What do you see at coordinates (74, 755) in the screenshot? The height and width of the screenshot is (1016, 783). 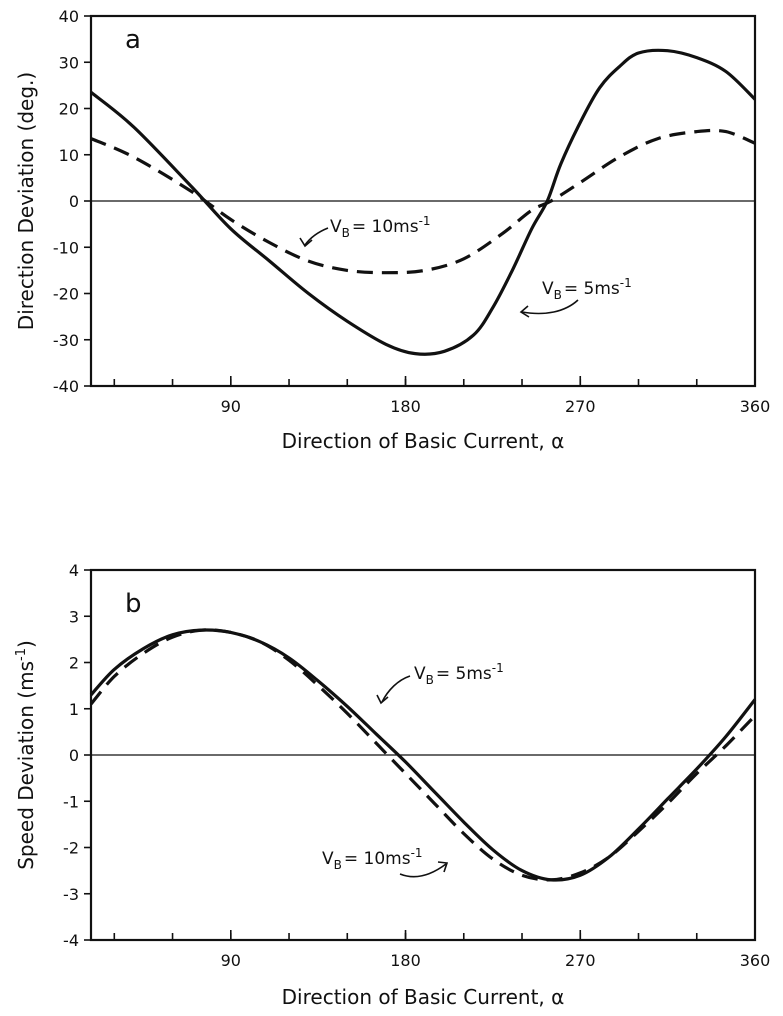 I see `panel-b-y-tick-label: 0` at bounding box center [74, 755].